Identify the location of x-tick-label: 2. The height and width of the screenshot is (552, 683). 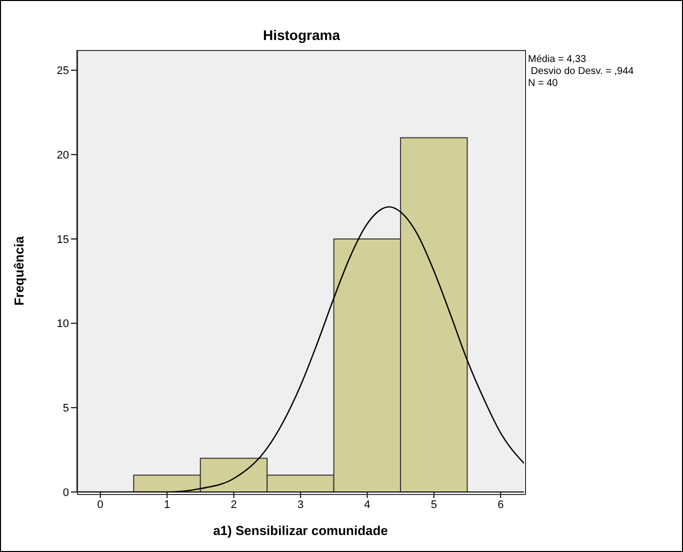
(233, 504).